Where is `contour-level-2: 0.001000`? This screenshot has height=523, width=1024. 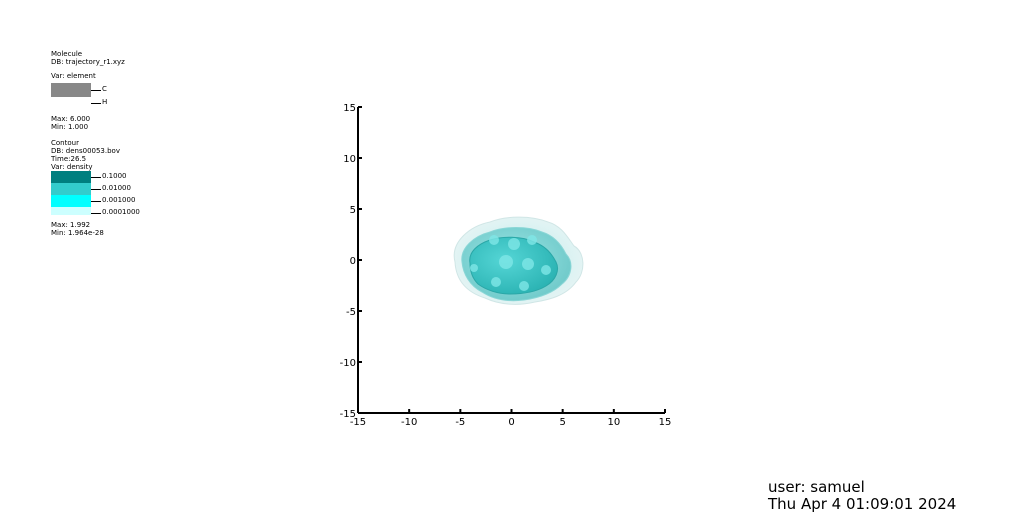 contour-level-2: 0.001000 is located at coordinates (119, 200).